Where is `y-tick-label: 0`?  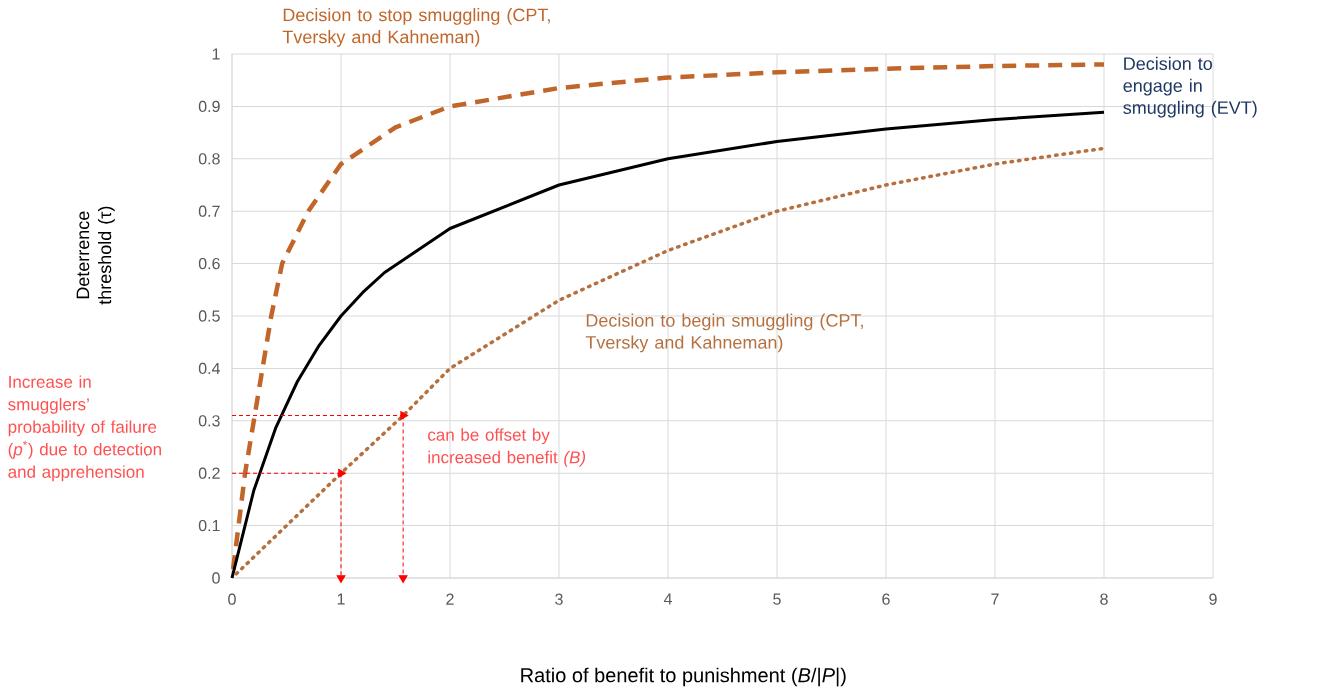 y-tick-label: 0 is located at coordinates (216, 578).